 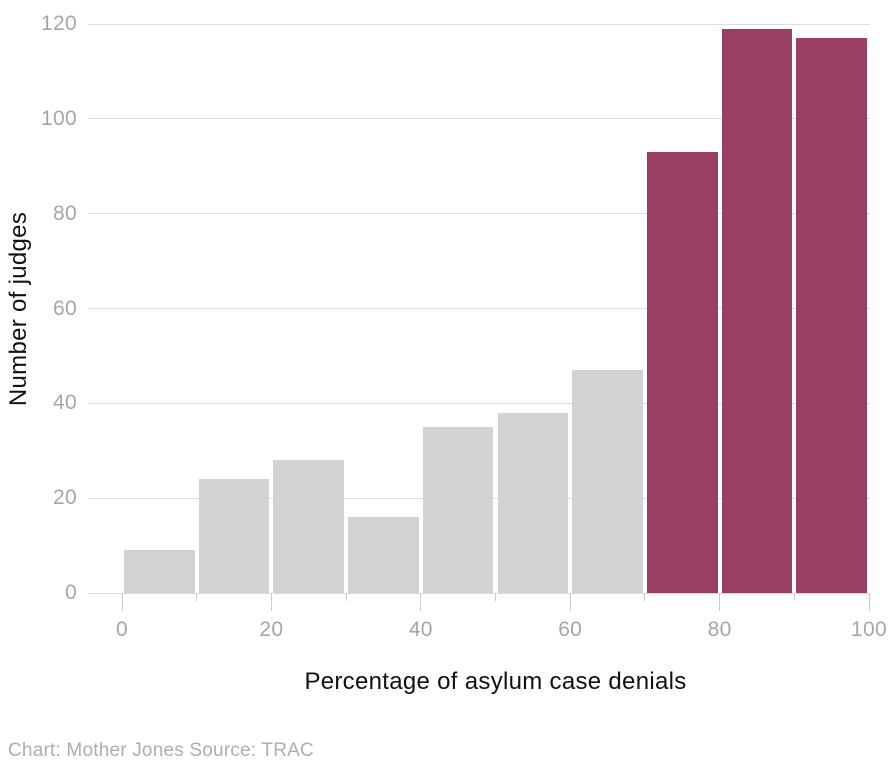 What do you see at coordinates (161, 750) in the screenshot?
I see `chart-credit: Chart: Mother Jones Source: TRAC` at bounding box center [161, 750].